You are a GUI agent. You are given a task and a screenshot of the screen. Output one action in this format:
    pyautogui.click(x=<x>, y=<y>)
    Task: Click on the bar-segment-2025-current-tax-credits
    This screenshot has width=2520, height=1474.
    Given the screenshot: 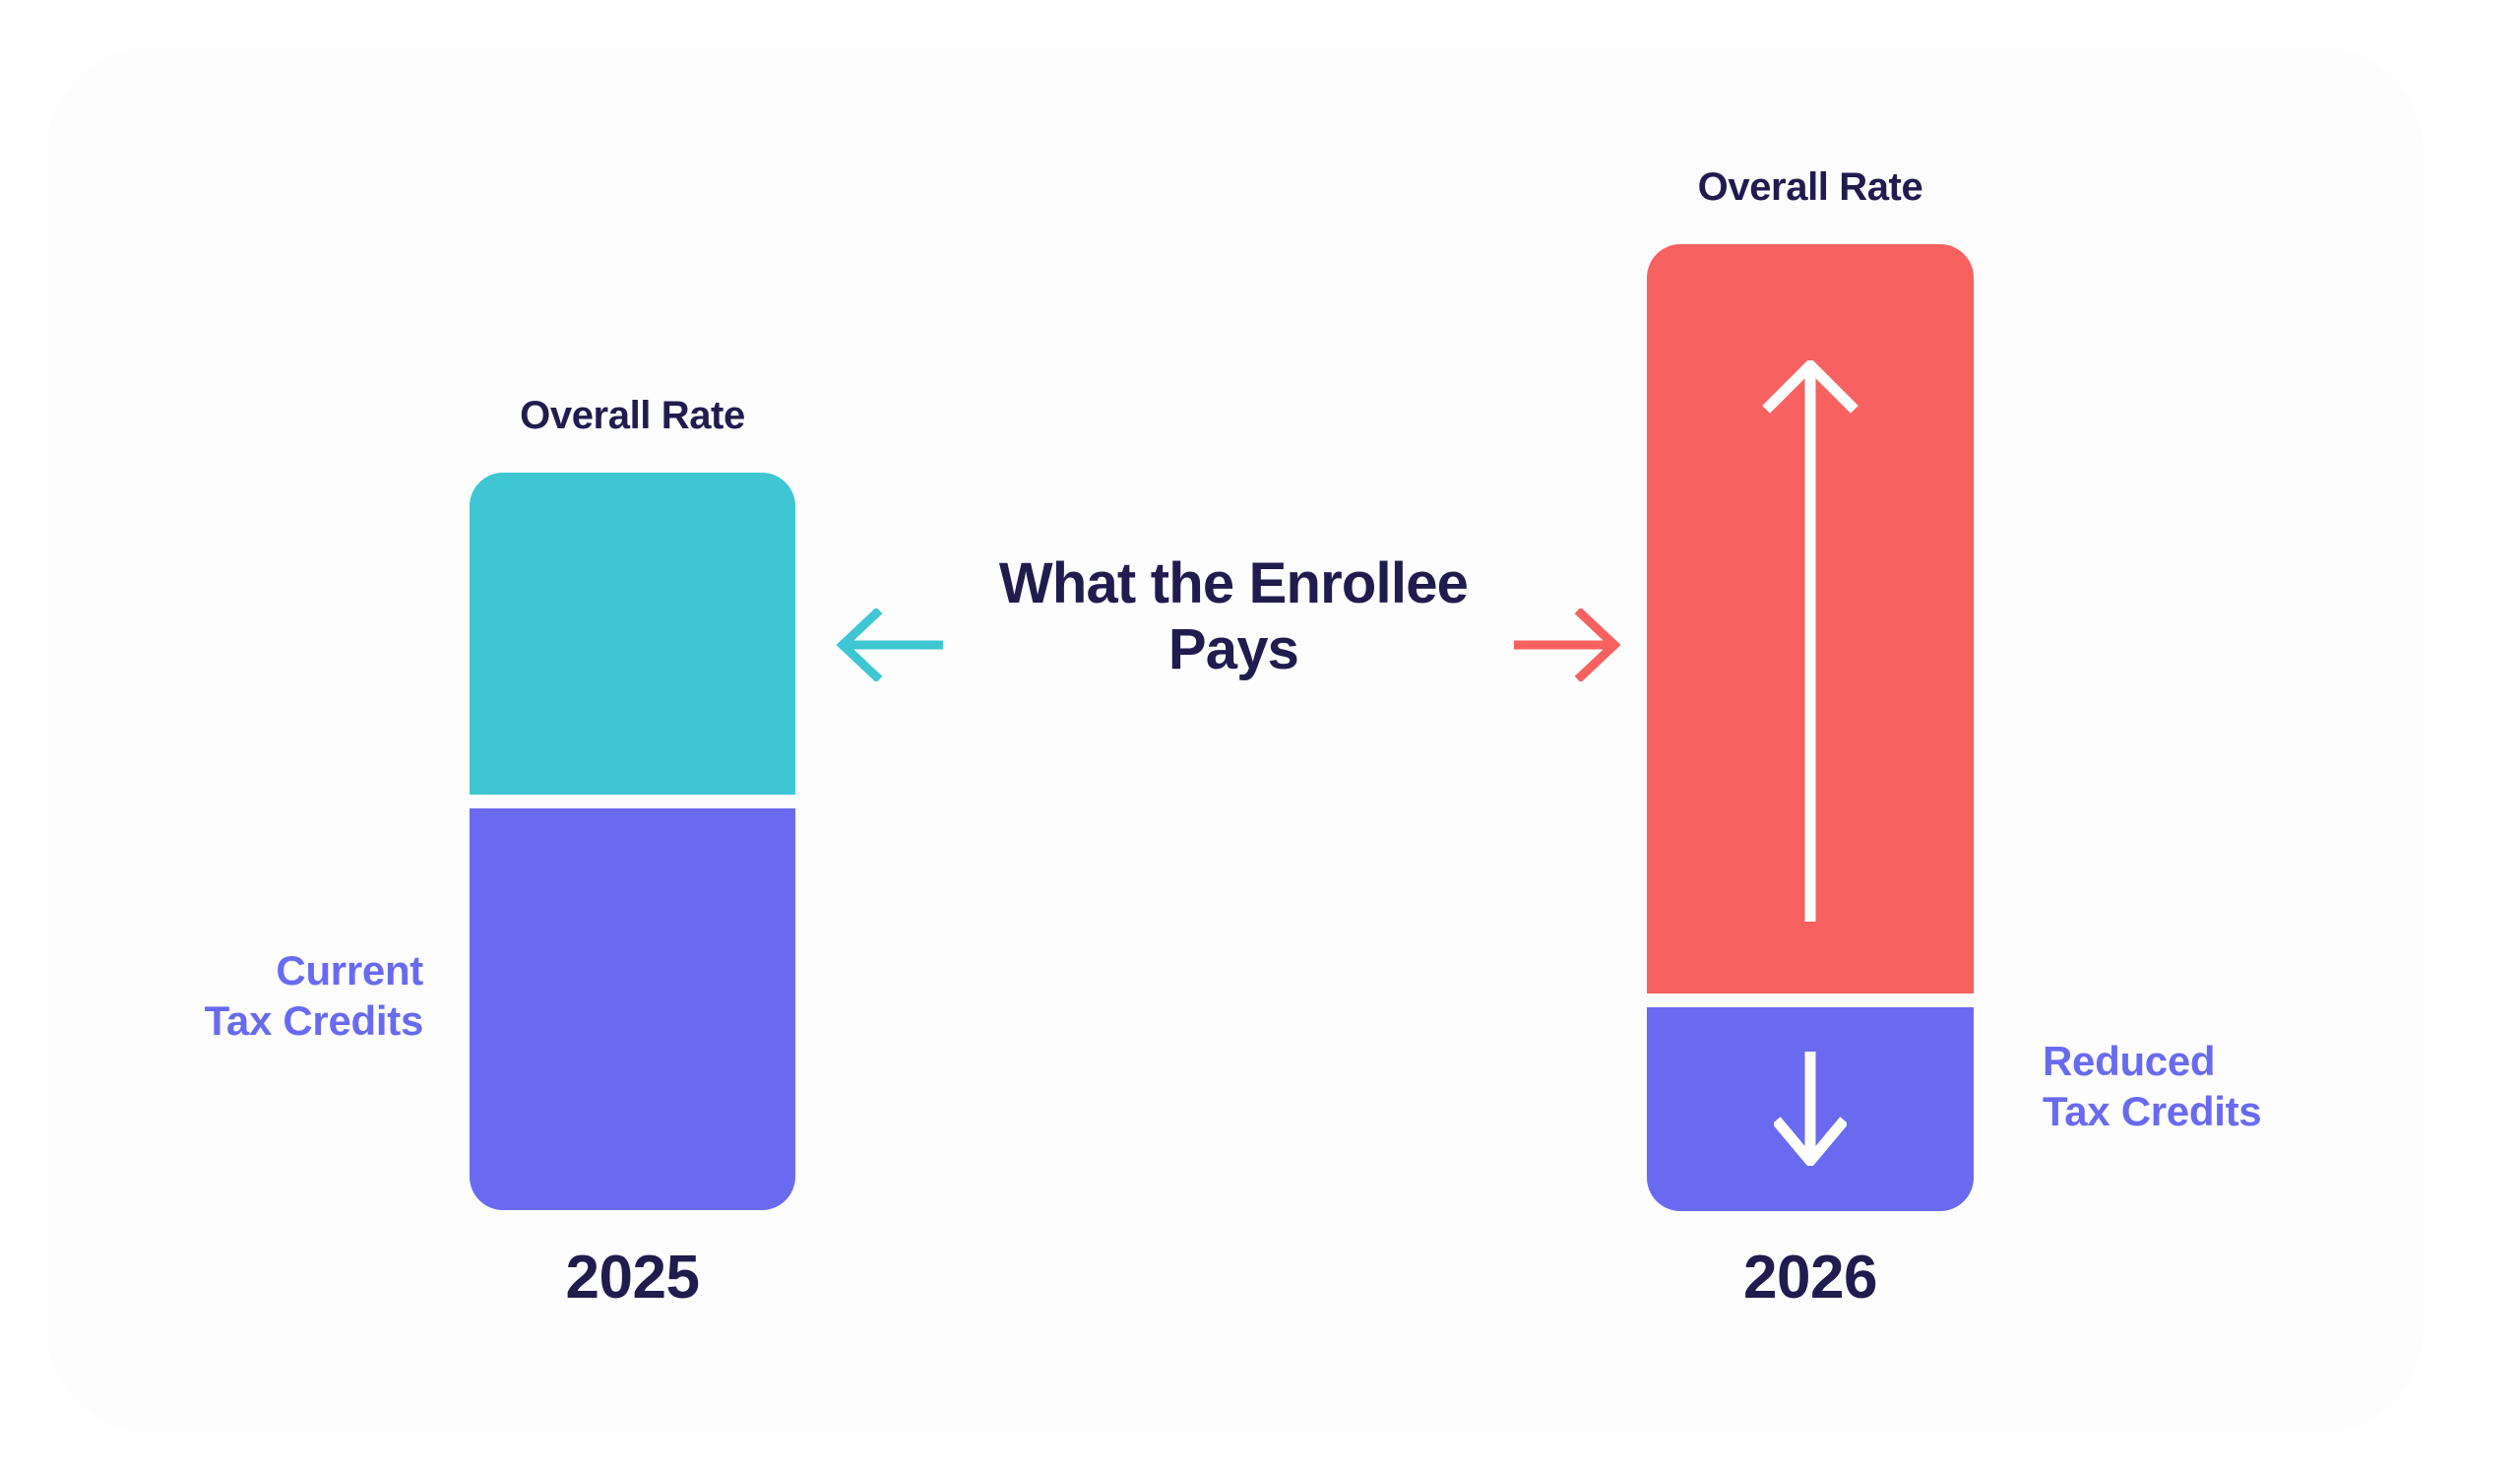 What is the action you would take?
    pyautogui.click(x=632, y=1009)
    